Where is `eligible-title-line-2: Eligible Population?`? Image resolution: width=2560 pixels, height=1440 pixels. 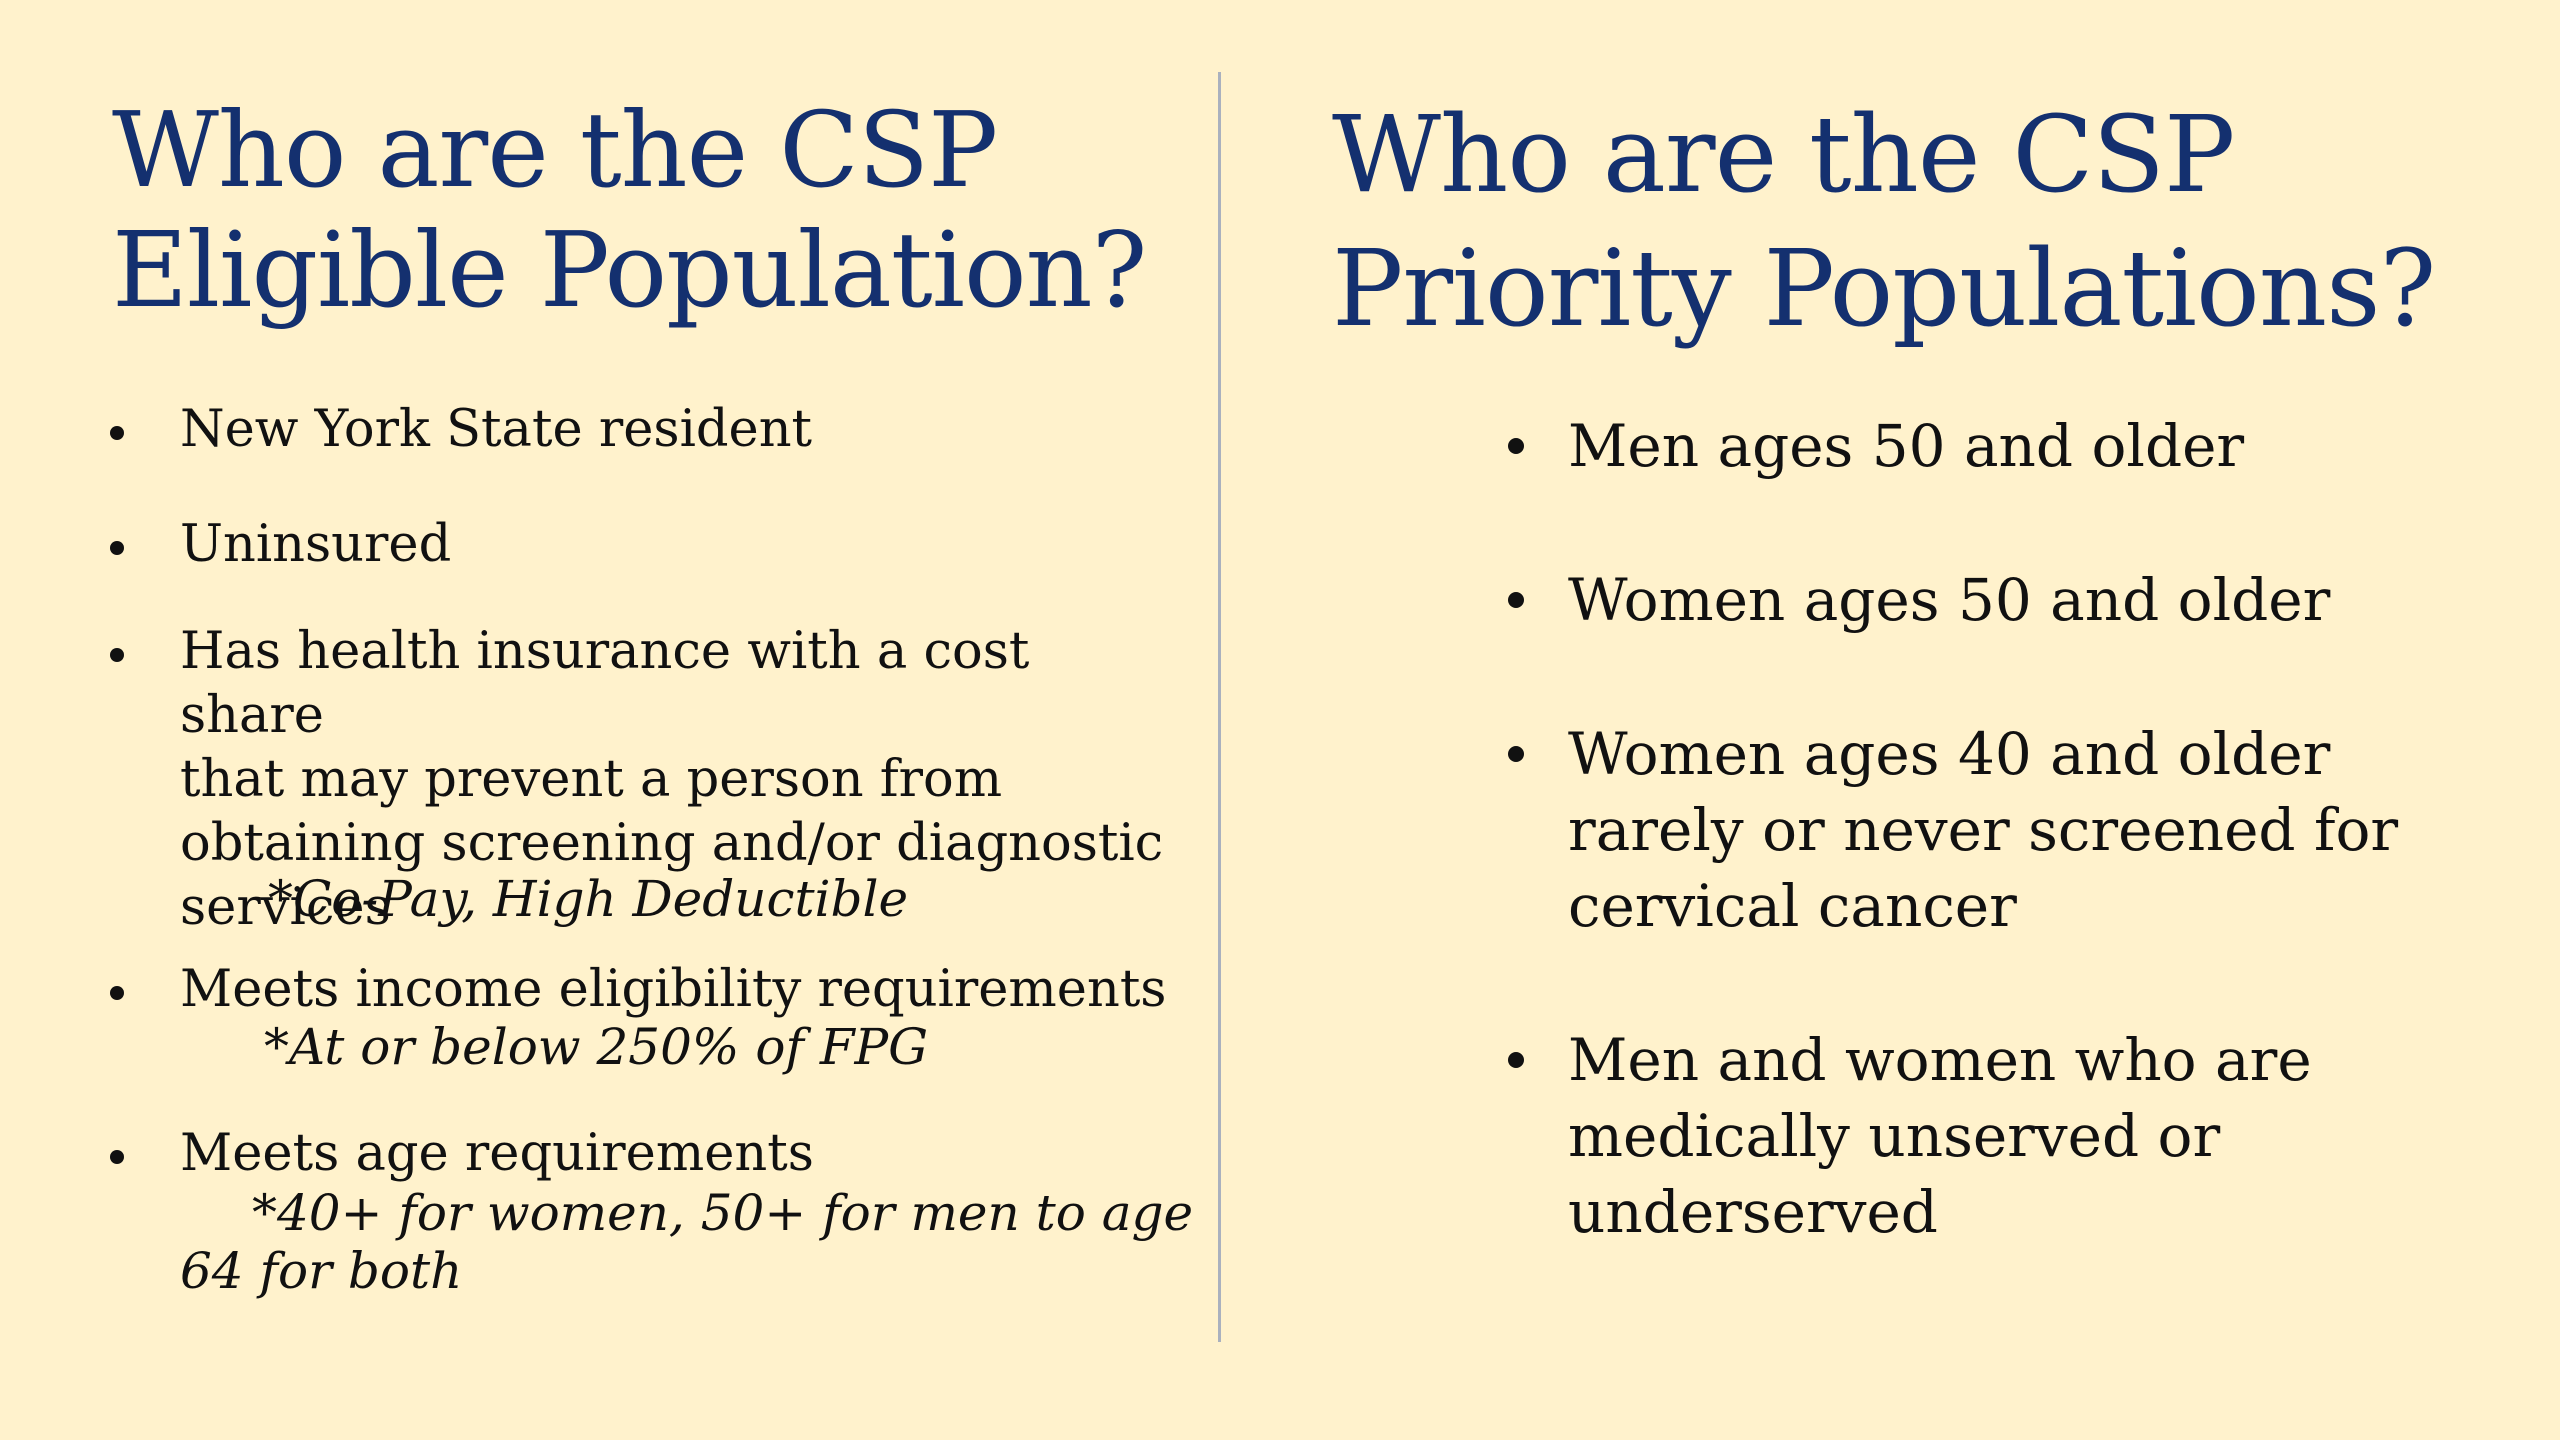
eligible-title-line-2: Eligible Population? is located at coordinates (629, 270).